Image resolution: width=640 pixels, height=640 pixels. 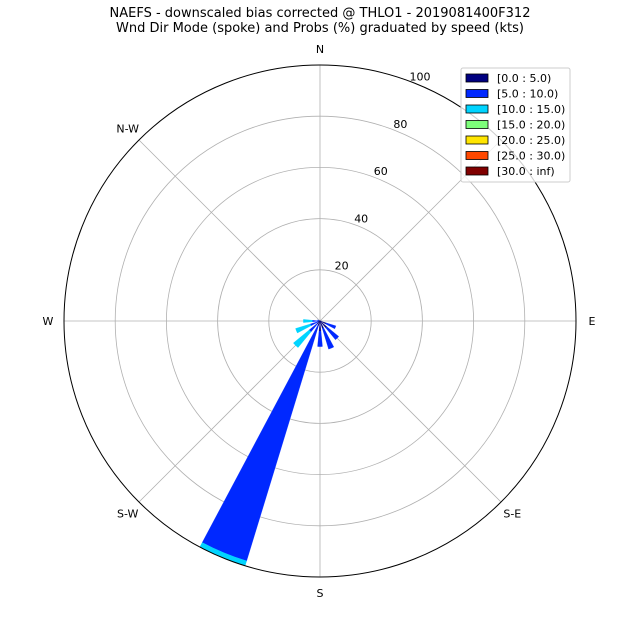 What do you see at coordinates (308, 321) in the screenshot?
I see `wedge-270-bin2` at bounding box center [308, 321].